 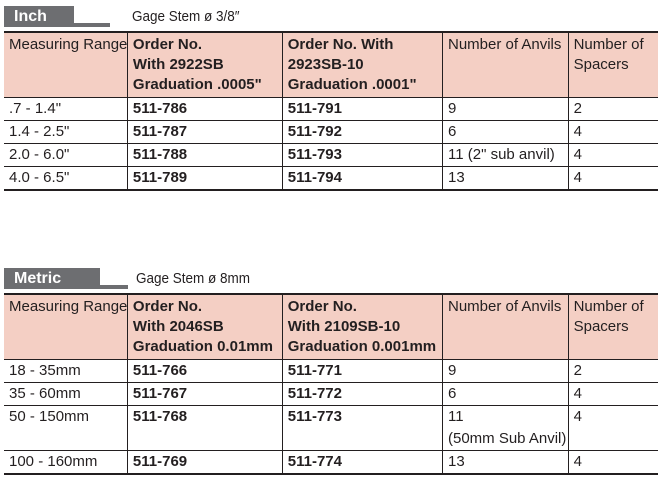 I want to click on inch-section-header: Inch Gage Stem ø 3/8″, so click(x=331, y=17).